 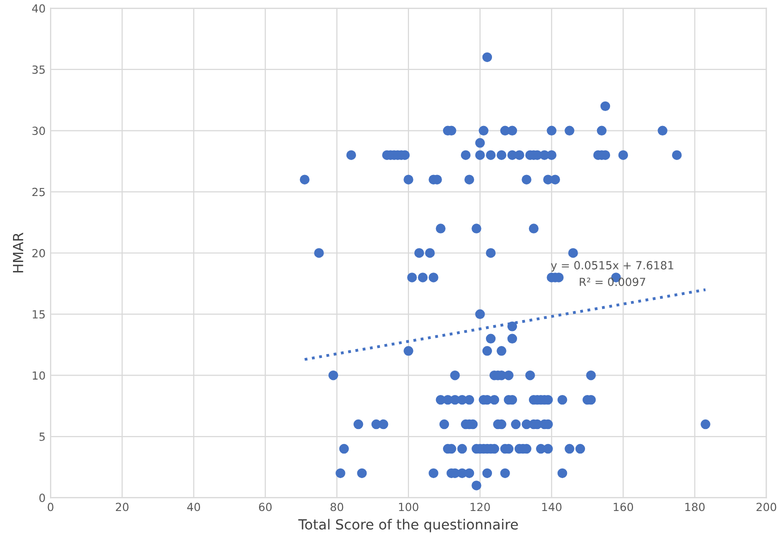 I want to click on x-tick-label: 120, so click(x=480, y=507).